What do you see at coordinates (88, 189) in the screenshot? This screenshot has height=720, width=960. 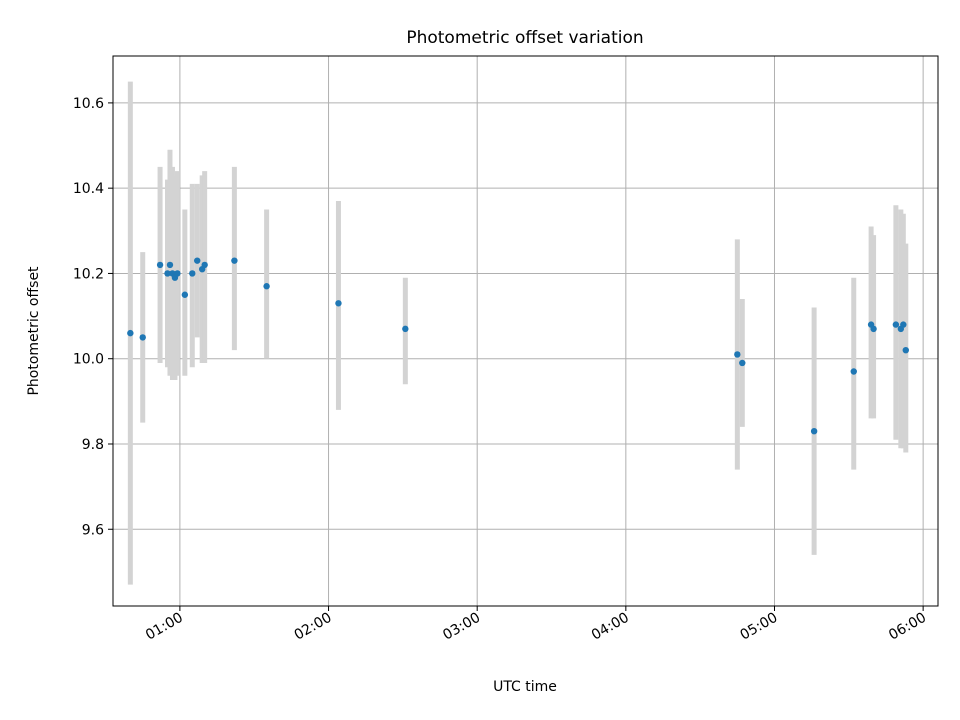 I see `y-tick-label: 10.4` at bounding box center [88, 189].